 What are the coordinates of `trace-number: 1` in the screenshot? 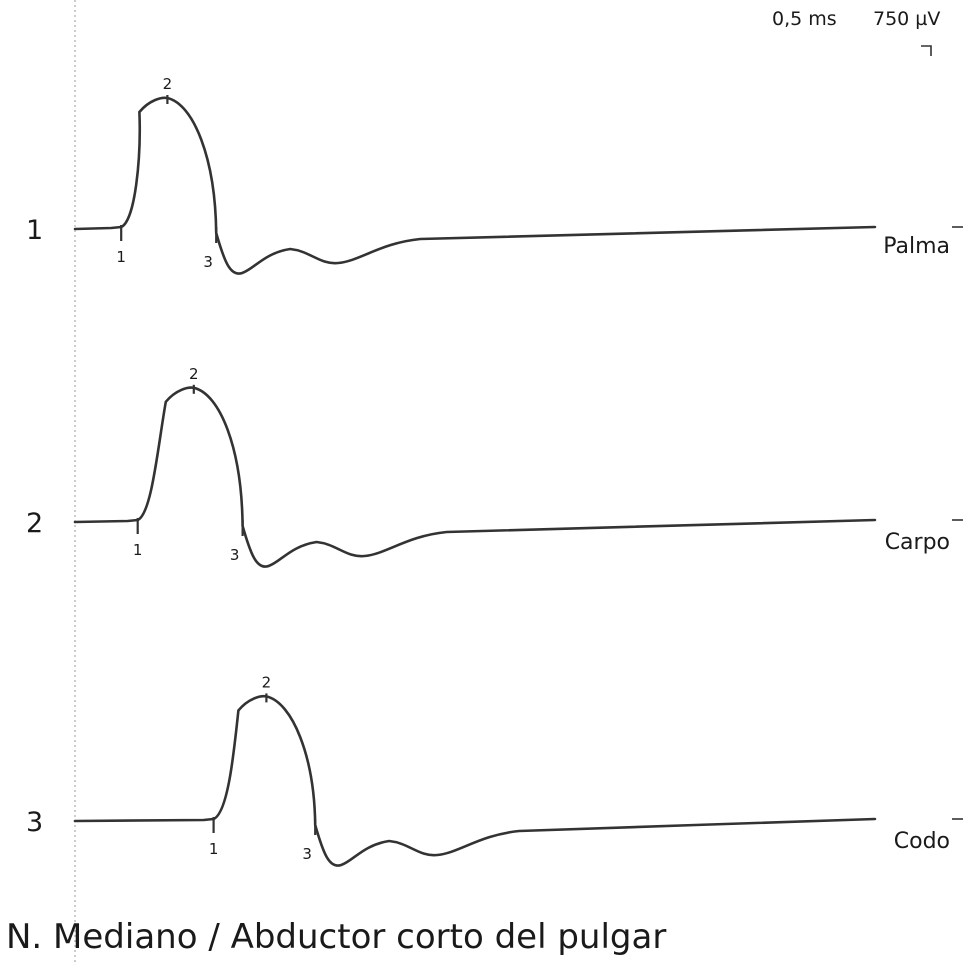 It's located at (34, 230).